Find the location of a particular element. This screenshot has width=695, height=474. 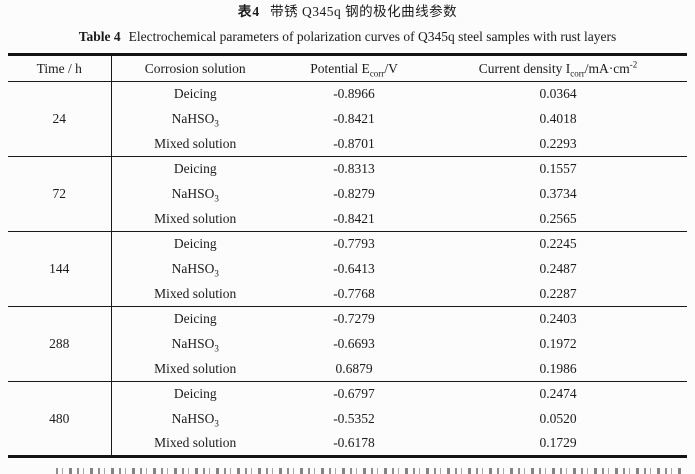

potential-cell: -0.5352 is located at coordinates (354, 418).